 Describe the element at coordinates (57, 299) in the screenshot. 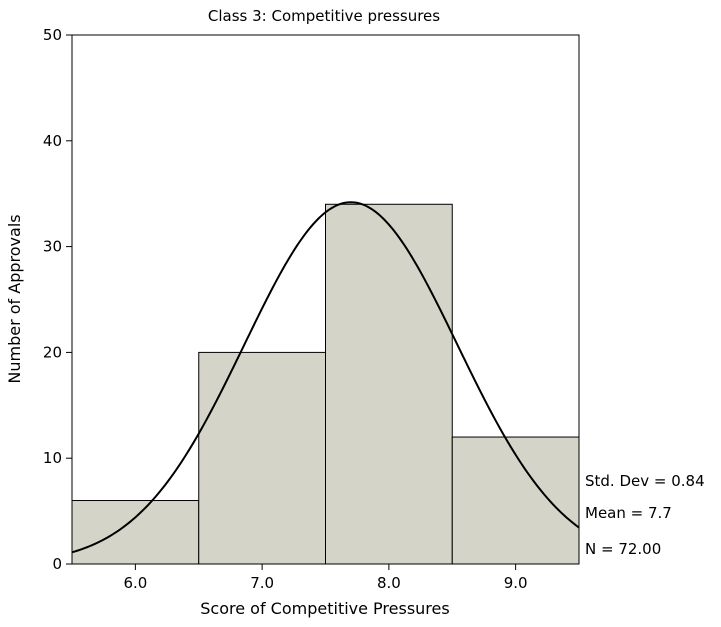

I see `y-axis-ticks: 0 10 20 30 40 50` at that location.